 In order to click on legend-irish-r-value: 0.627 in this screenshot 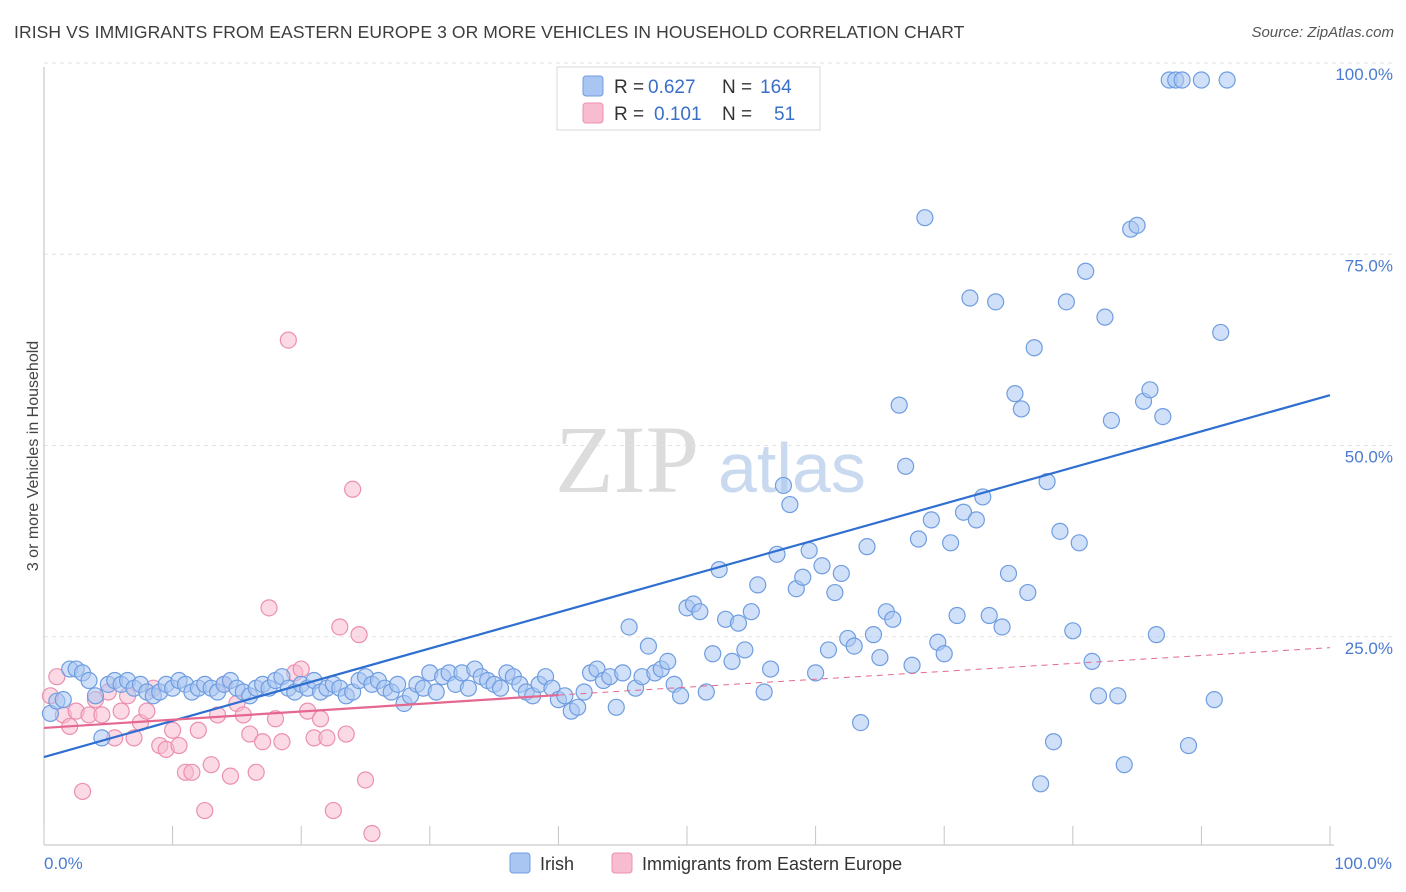, I will do `click(672, 87)`.